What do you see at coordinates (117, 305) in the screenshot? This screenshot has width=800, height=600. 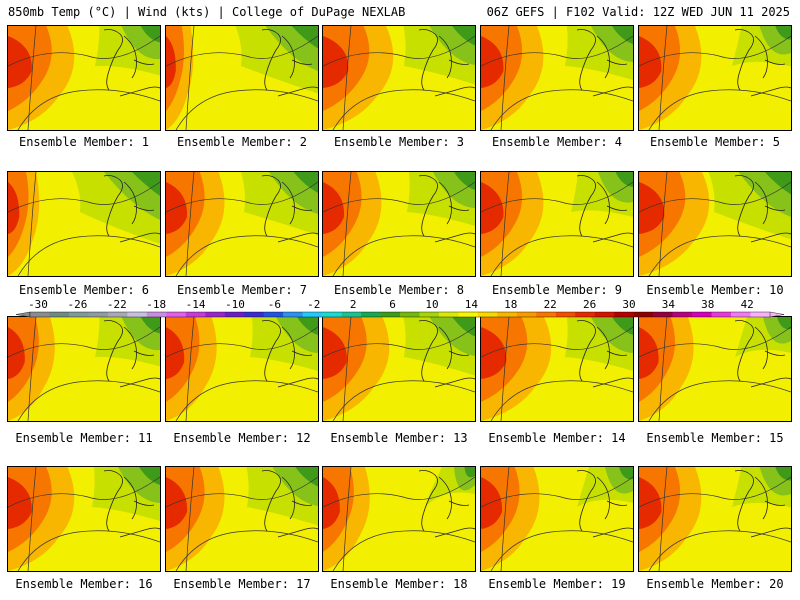 I see `colorbar-tick-label: -22` at bounding box center [117, 305].